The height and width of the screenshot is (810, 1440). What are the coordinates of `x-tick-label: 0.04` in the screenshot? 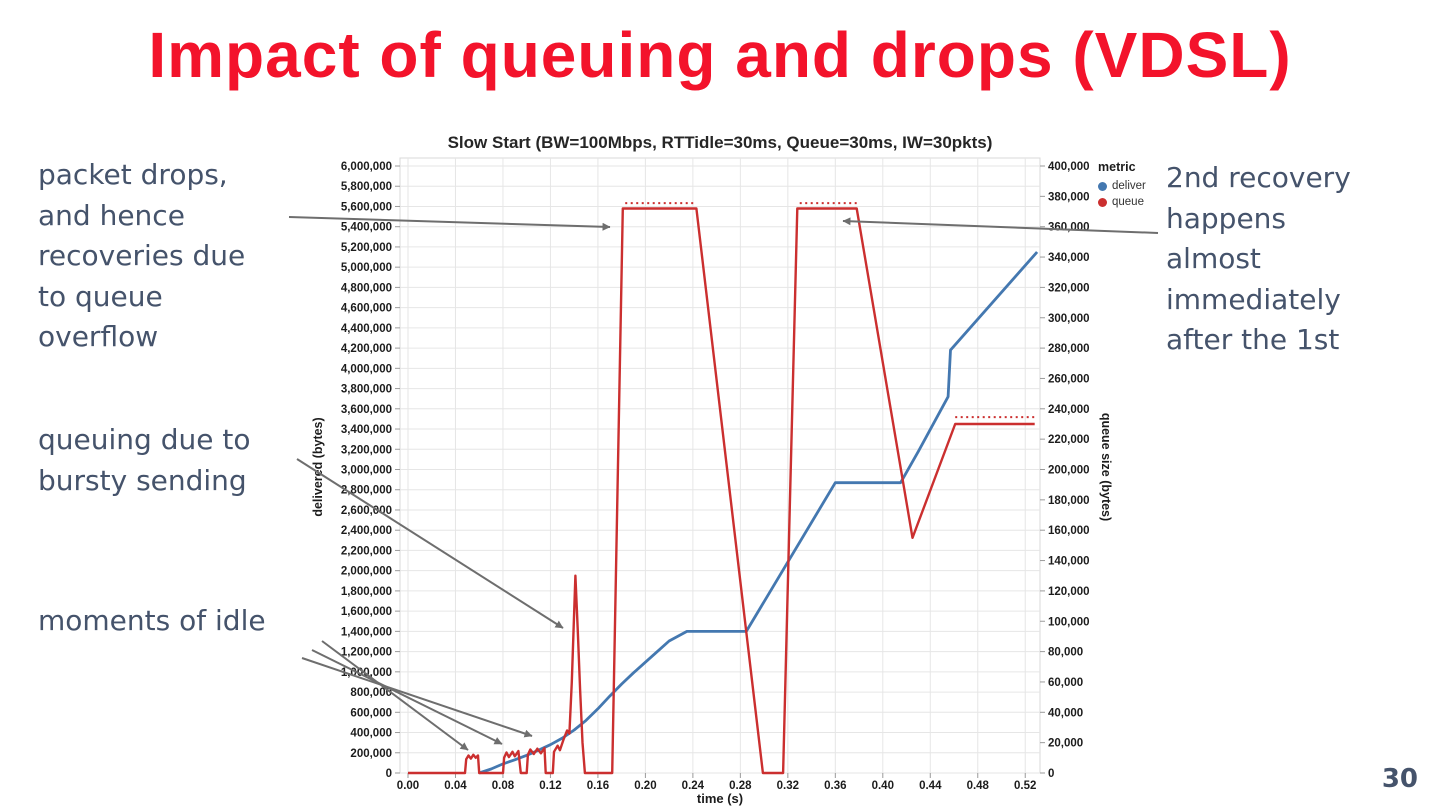 It's located at (455, 786).